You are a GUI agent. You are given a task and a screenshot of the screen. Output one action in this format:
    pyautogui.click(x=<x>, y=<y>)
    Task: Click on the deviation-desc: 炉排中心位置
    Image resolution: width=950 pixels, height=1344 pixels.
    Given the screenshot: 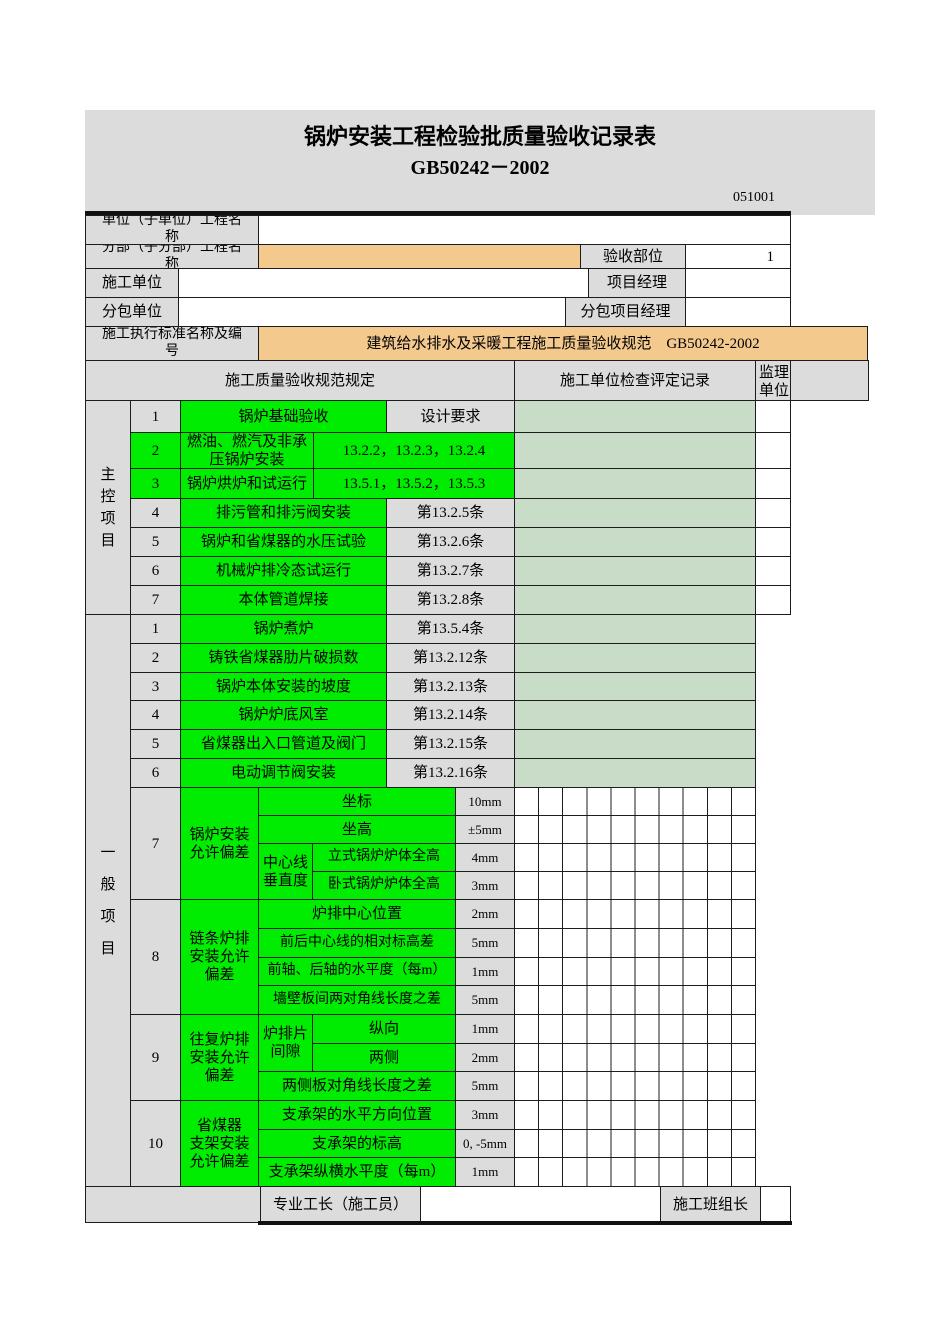 What is the action you would take?
    pyautogui.click(x=357, y=914)
    